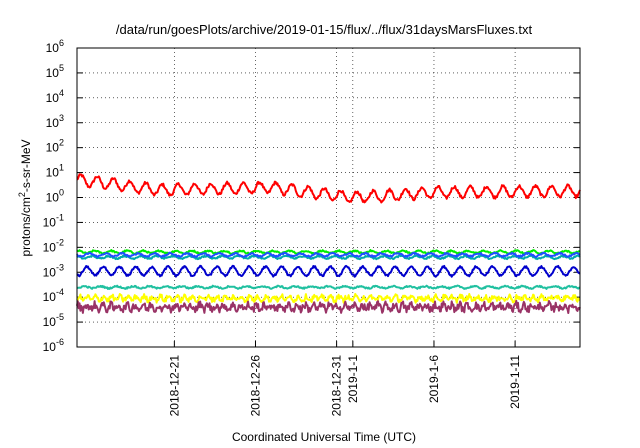 This screenshot has height=448, width=640. Describe the element at coordinates (60, 292) in the screenshot. I see `y-tick-exp: -4` at that location.